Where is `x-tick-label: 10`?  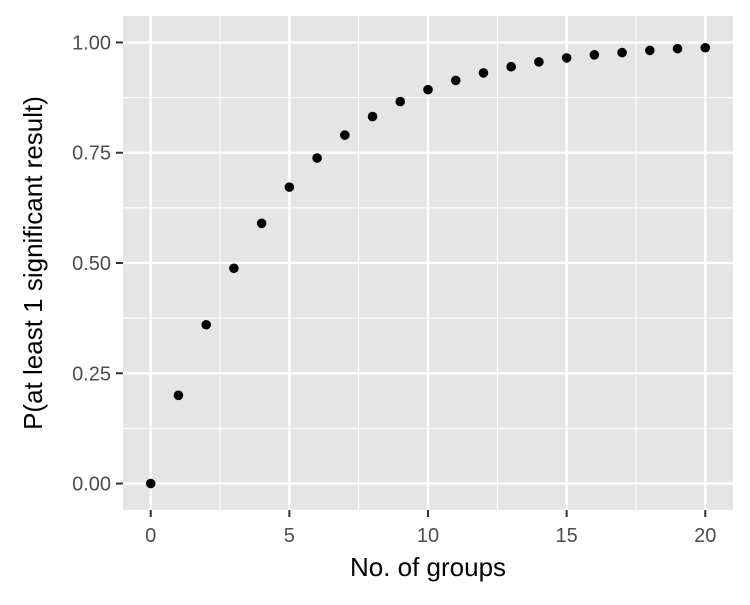 x-tick-label: 10 is located at coordinates (428, 536).